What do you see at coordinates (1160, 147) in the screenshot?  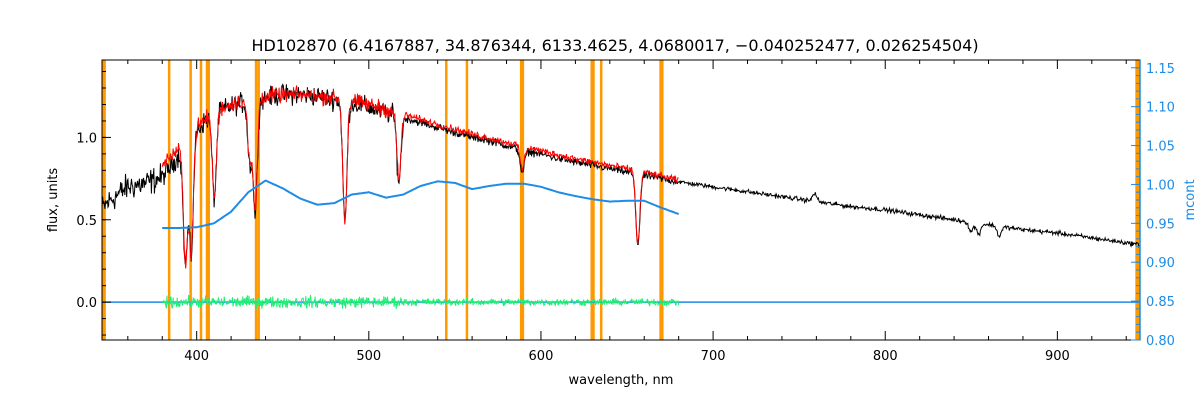 I see `y2-tick-label: 1.05` at bounding box center [1160, 147].